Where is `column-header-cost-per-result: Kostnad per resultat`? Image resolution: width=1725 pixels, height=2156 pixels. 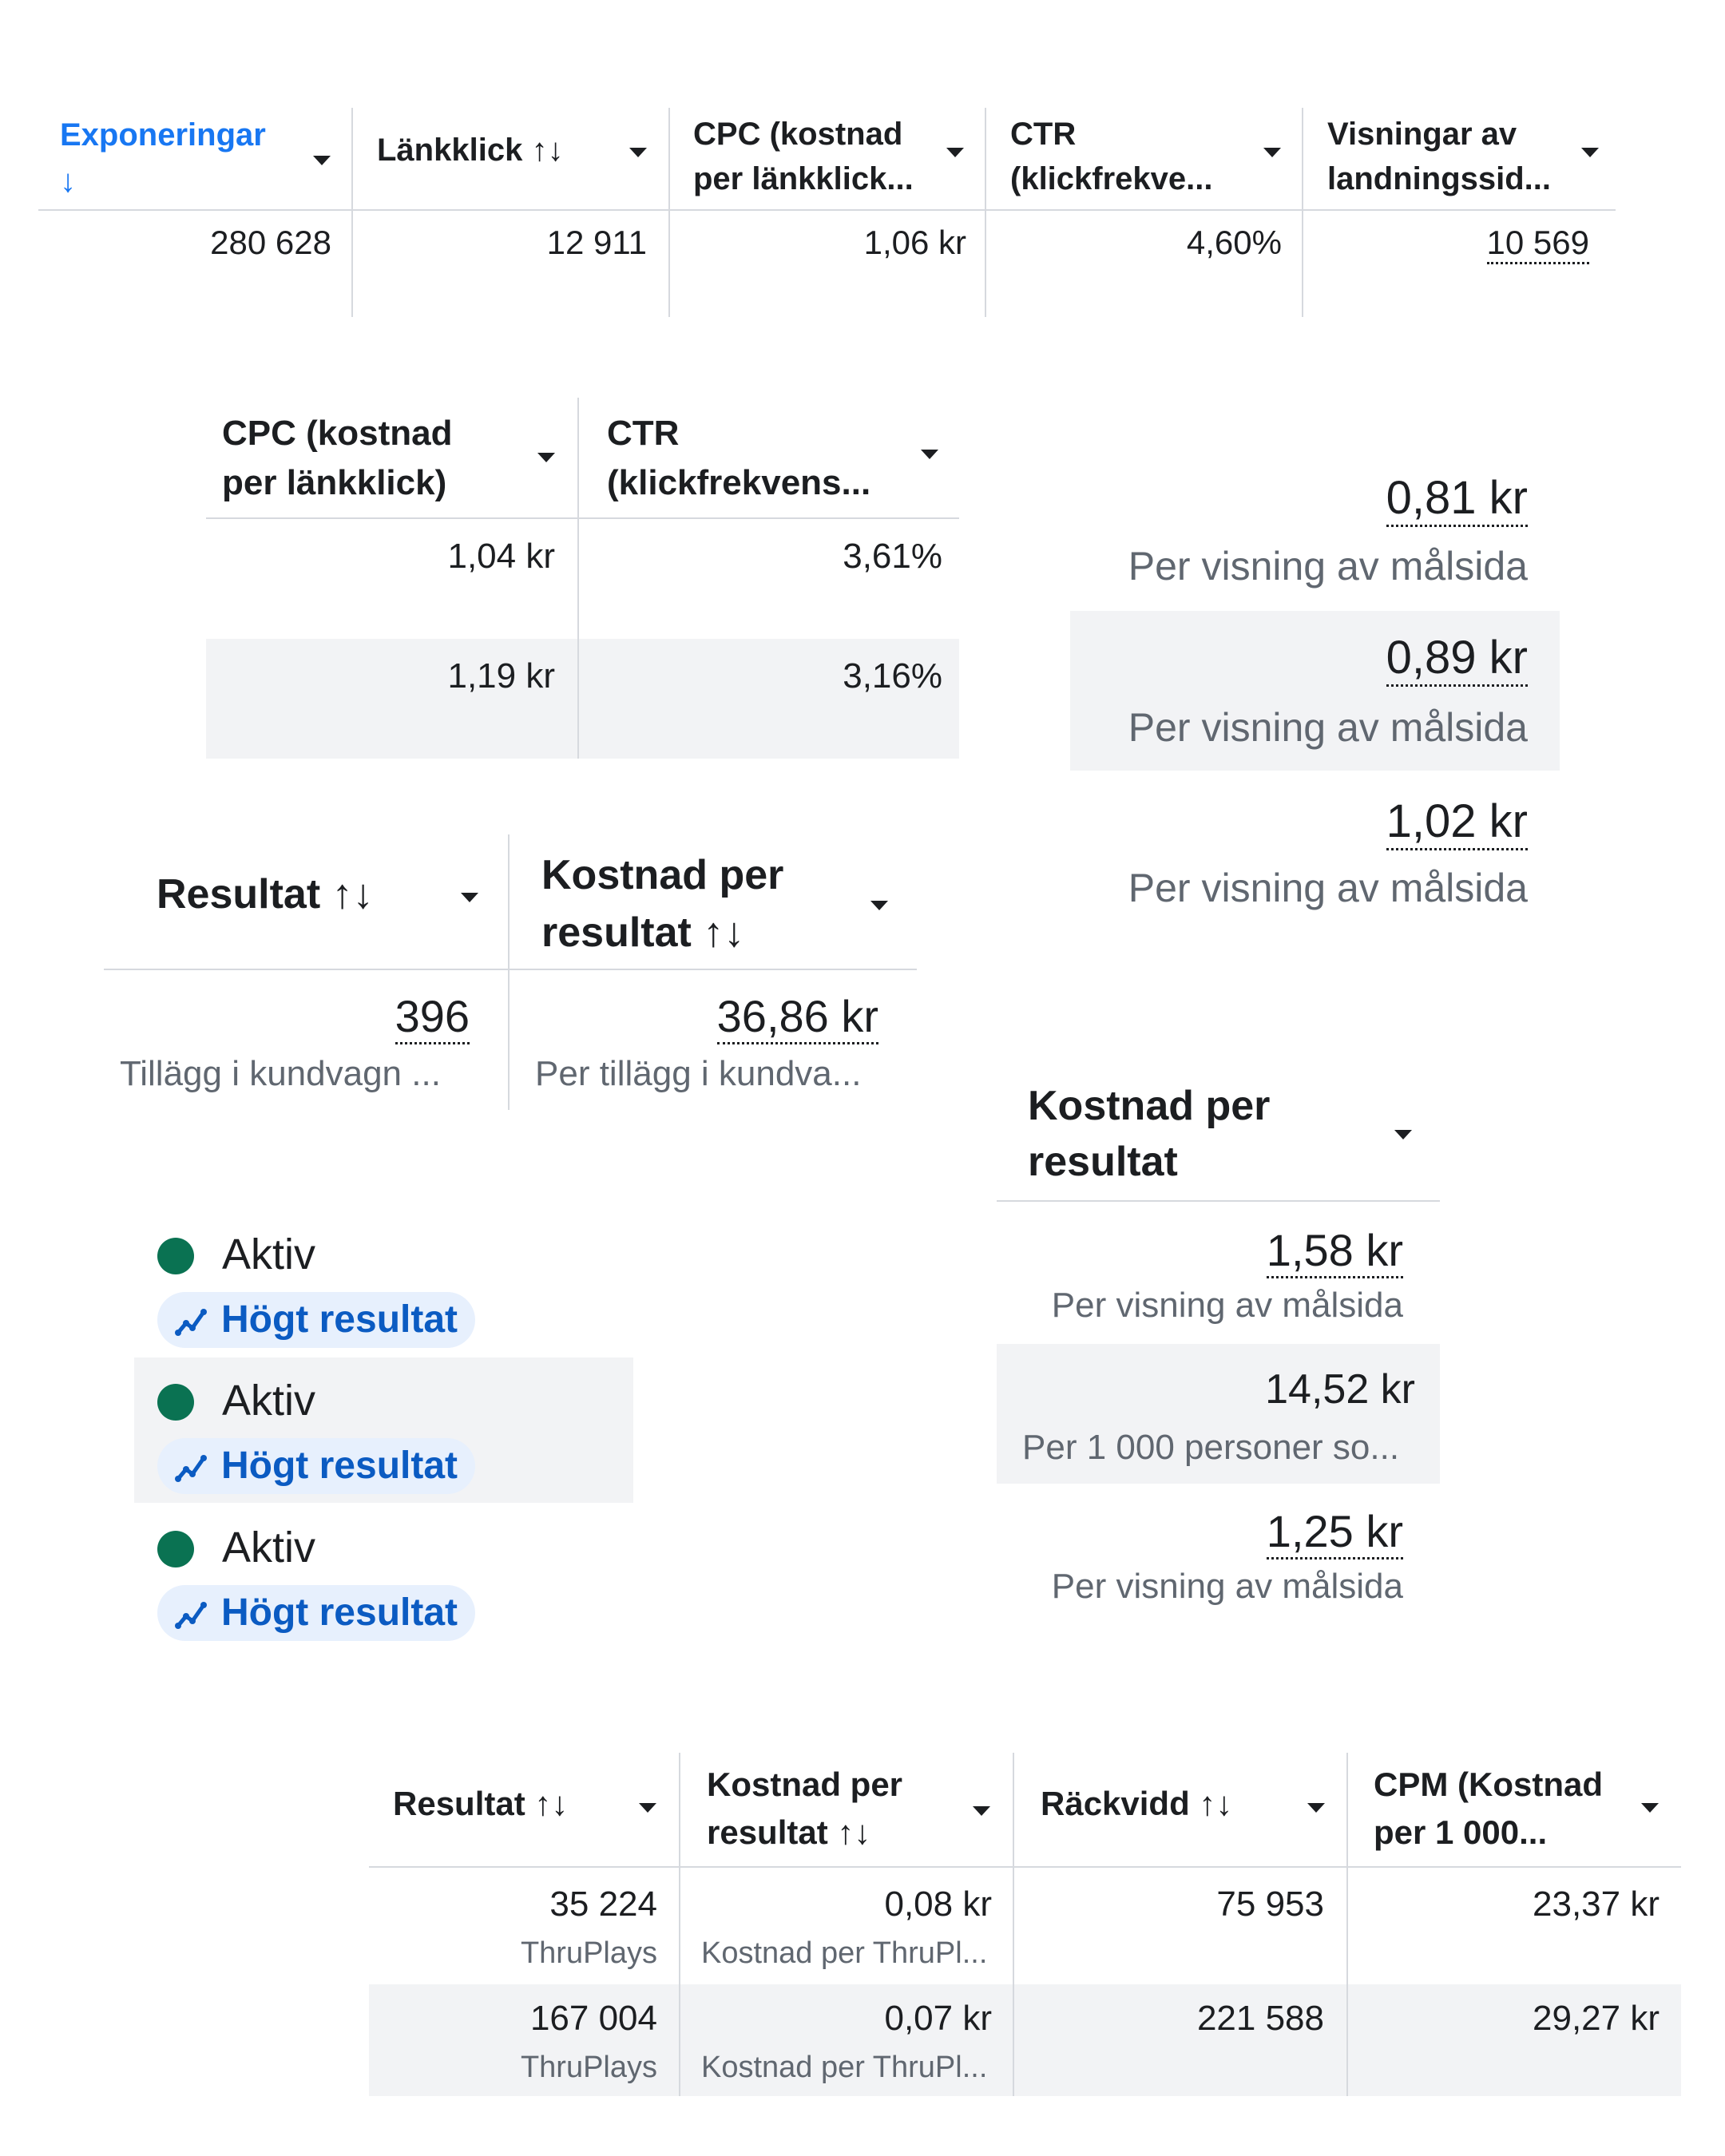
column-header-cost-per-result: Kostnad per resultat is located at coordinates (1149, 1134).